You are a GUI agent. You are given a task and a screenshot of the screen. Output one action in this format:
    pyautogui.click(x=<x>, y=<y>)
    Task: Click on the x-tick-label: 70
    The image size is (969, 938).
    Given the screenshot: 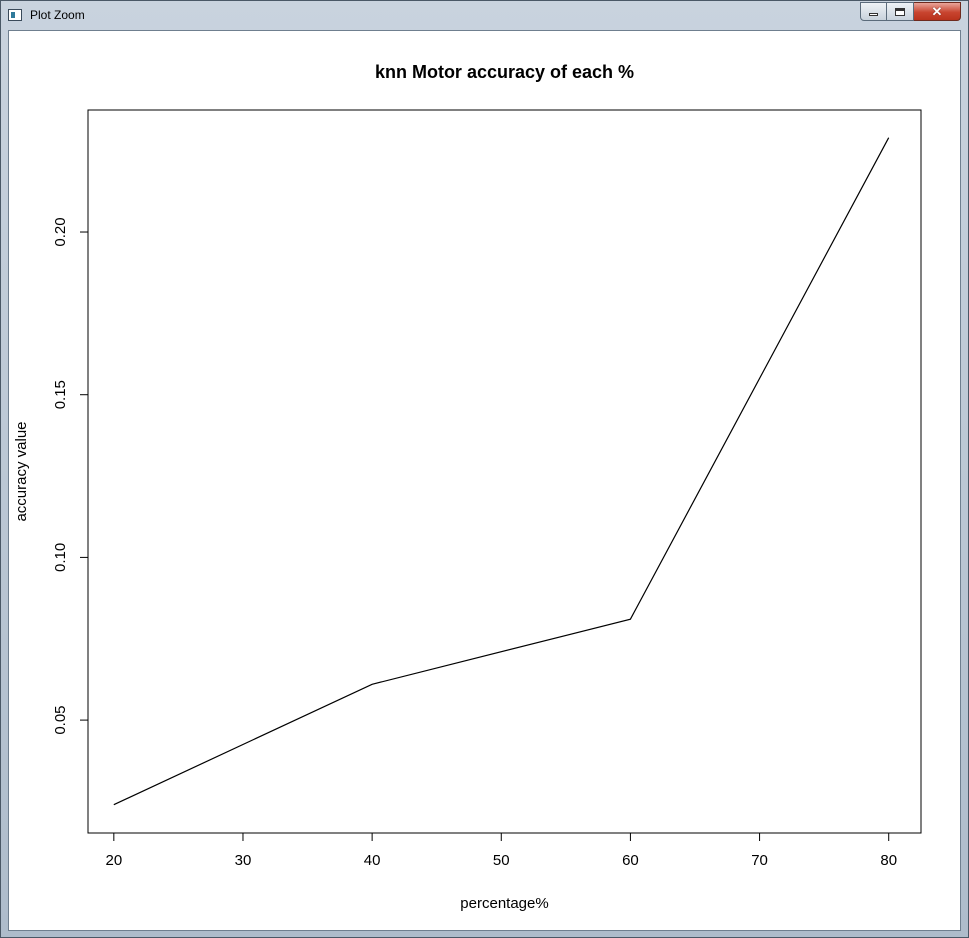 What is the action you would take?
    pyautogui.click(x=759, y=860)
    